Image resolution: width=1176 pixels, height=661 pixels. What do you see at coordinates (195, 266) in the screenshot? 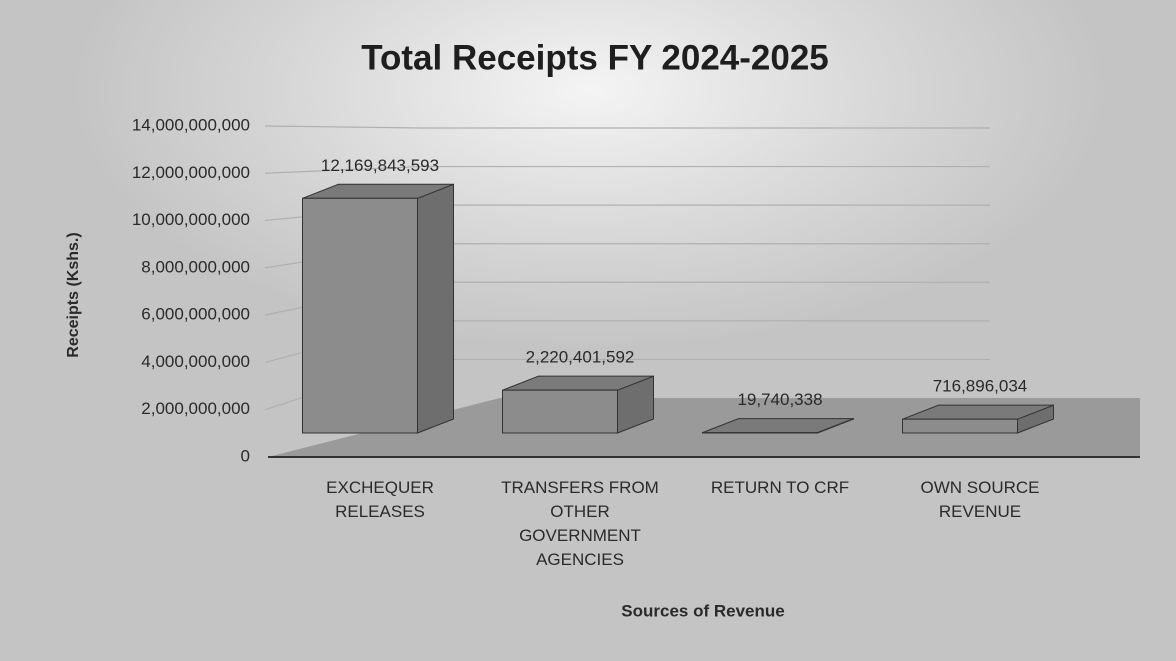
I see `y-tick-label: 8,000,000,000` at bounding box center [195, 266].